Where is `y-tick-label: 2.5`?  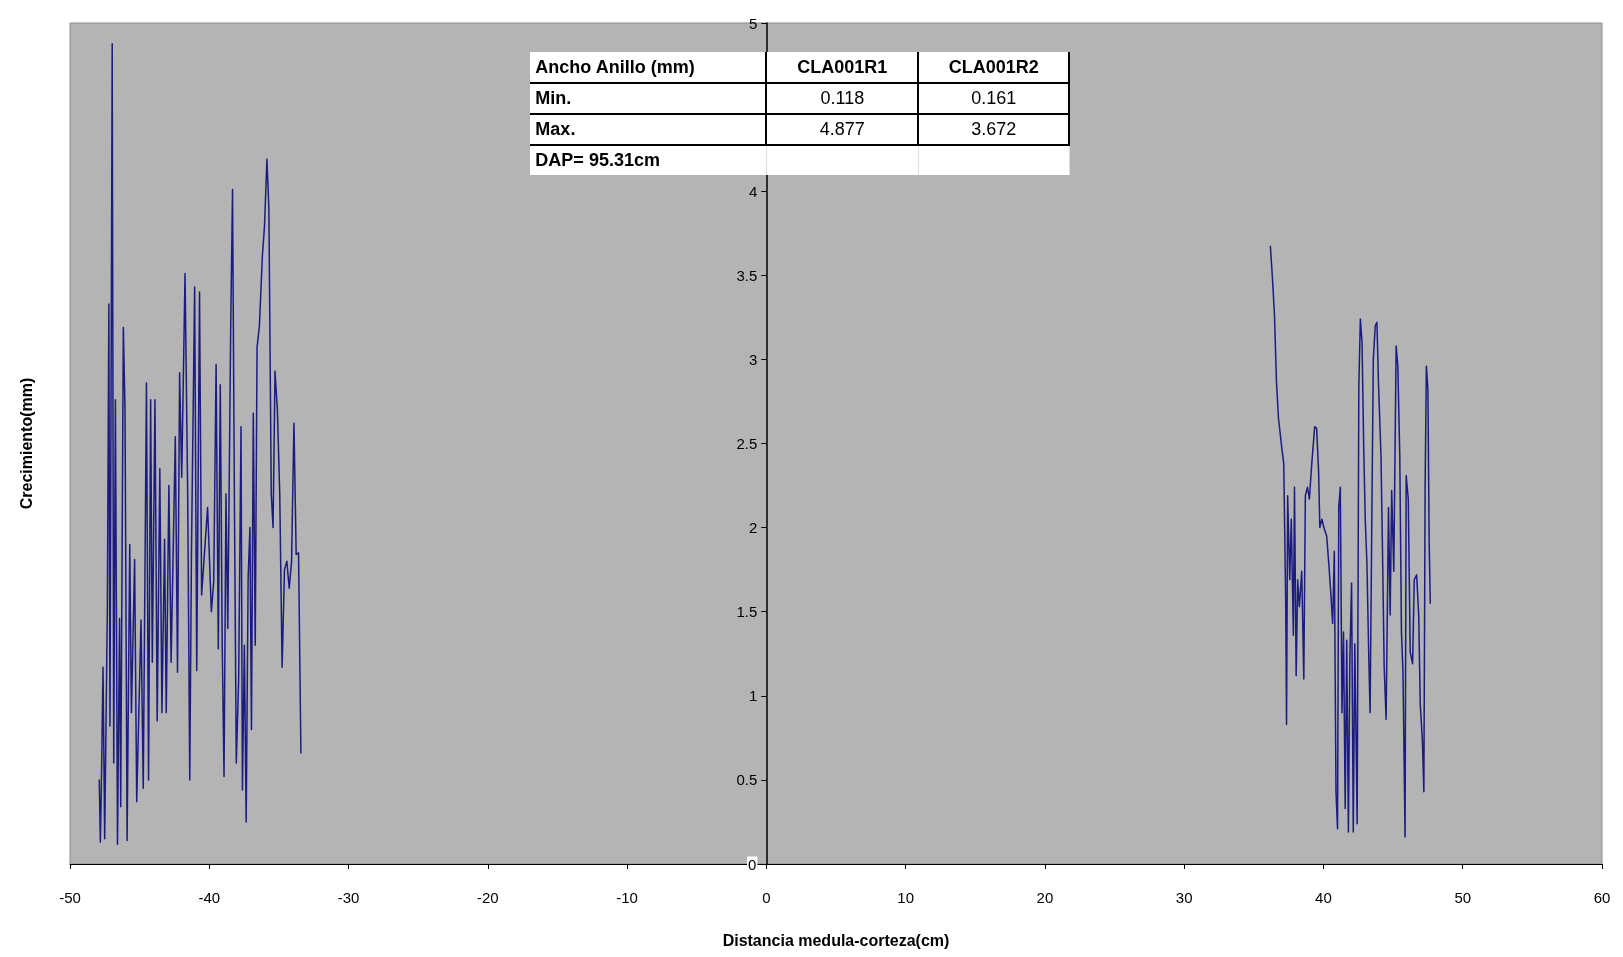 y-tick-label: 2.5 is located at coordinates (747, 443).